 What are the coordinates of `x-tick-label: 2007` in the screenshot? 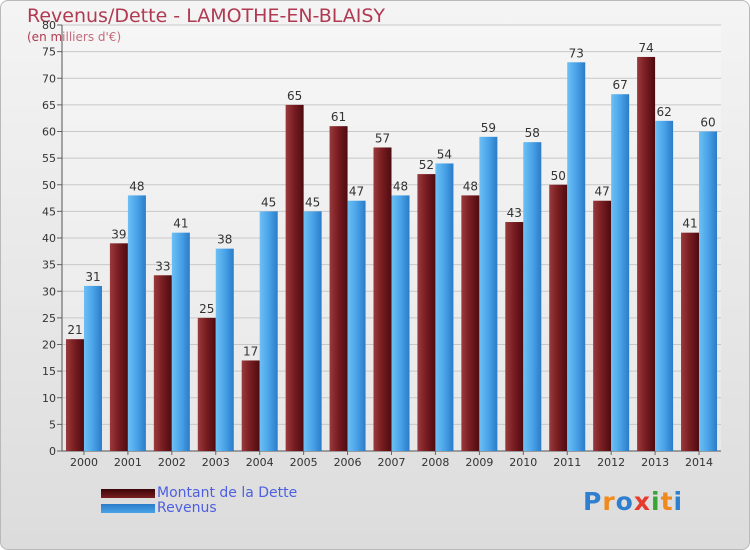 It's located at (392, 462).